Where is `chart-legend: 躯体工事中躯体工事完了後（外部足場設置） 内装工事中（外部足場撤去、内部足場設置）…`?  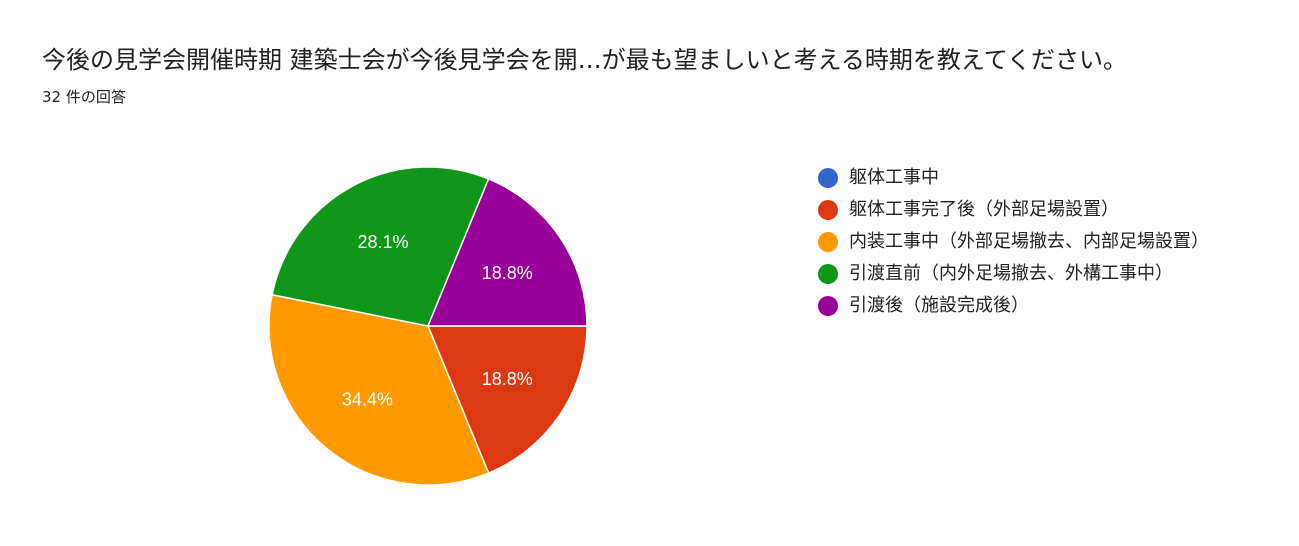 chart-legend: 躯体工事中躯体工事完了後（外部足場設置） 内装工事中（外部足場撤去、内部足場設置）… is located at coordinates (1043, 243).